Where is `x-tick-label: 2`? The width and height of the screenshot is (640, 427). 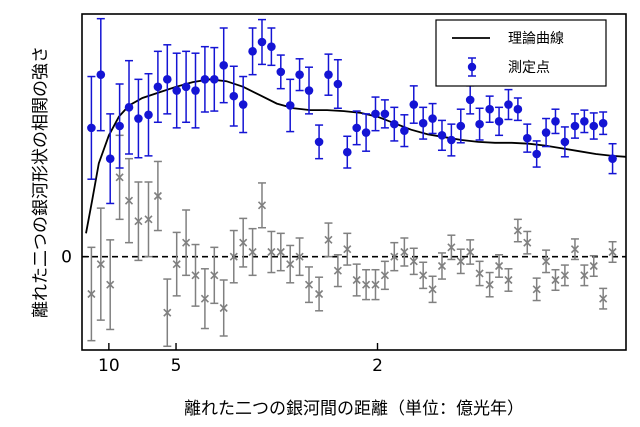 x-tick-label: 2 is located at coordinates (377, 366).